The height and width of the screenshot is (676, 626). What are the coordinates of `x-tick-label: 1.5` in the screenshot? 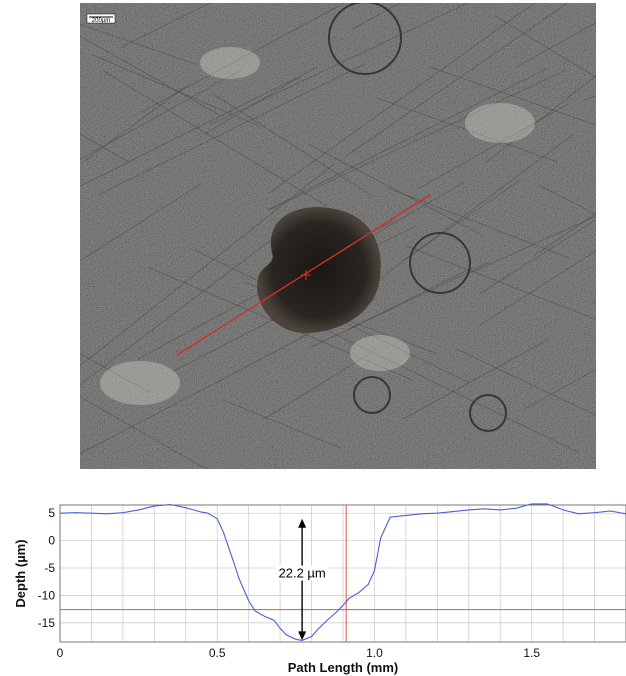 It's located at (531, 653).